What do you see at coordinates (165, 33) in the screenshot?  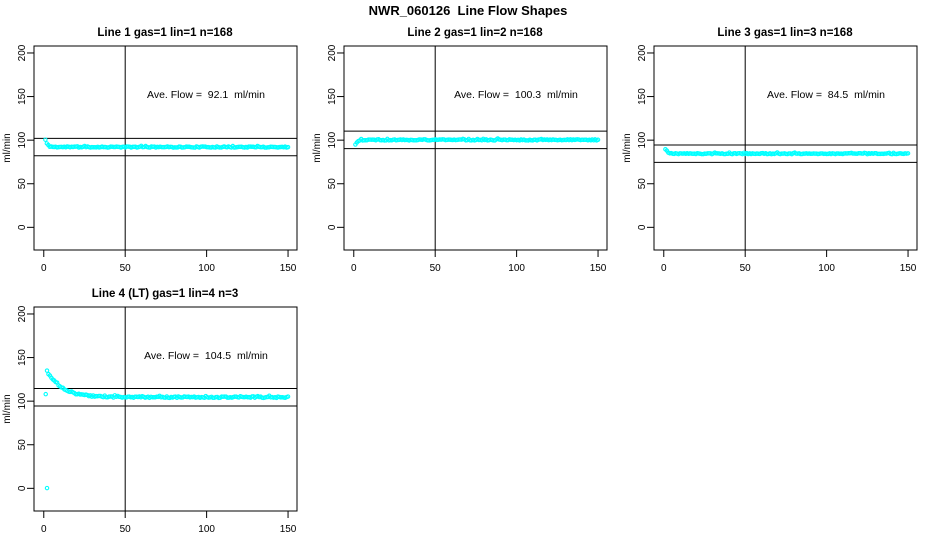 I see `panel-title-line-1: Line 1 gas=1 lin=1 n=168` at bounding box center [165, 33].